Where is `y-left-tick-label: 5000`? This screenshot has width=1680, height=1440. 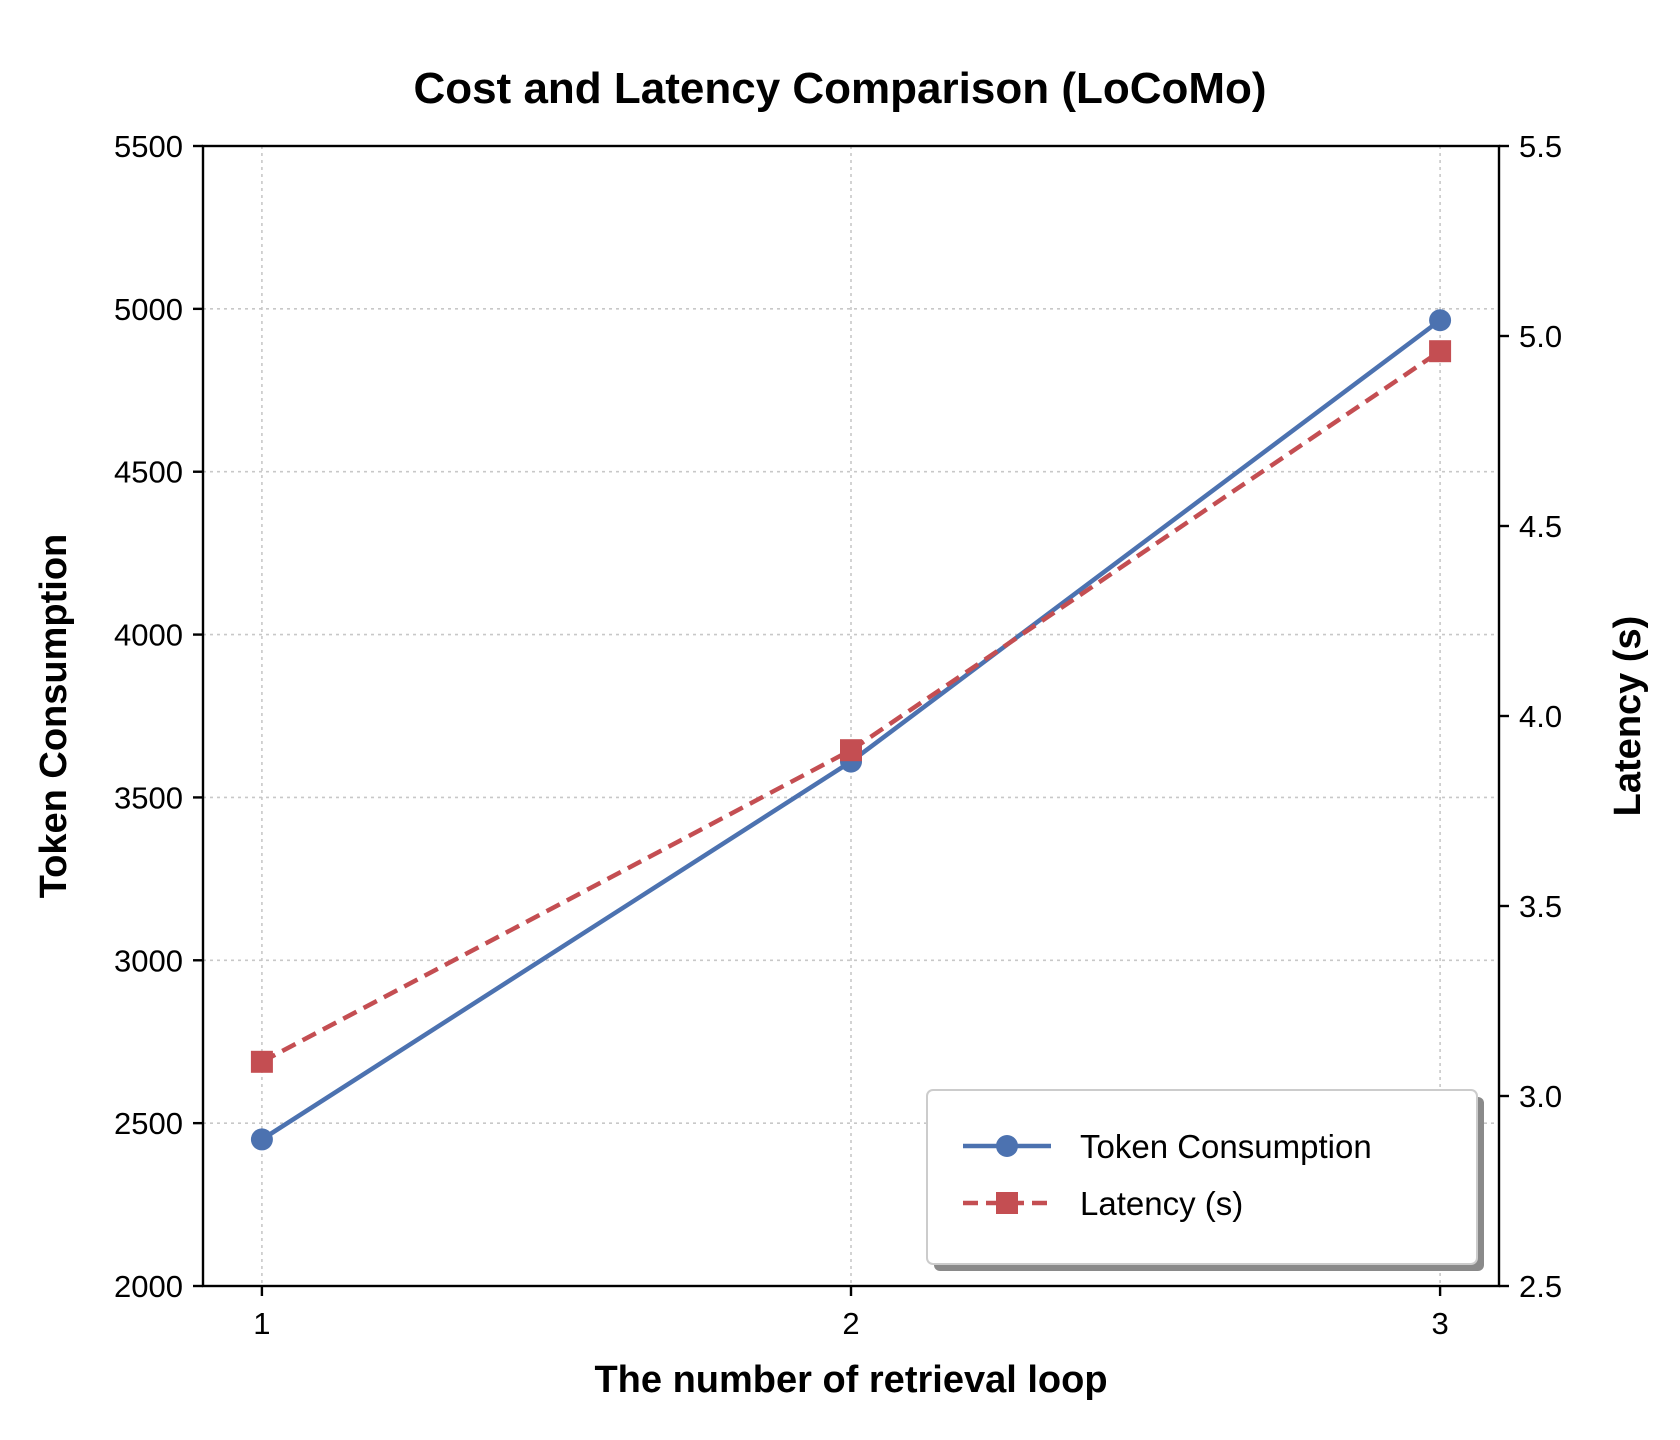
y-left-tick-label: 5000 is located at coordinates (148, 309).